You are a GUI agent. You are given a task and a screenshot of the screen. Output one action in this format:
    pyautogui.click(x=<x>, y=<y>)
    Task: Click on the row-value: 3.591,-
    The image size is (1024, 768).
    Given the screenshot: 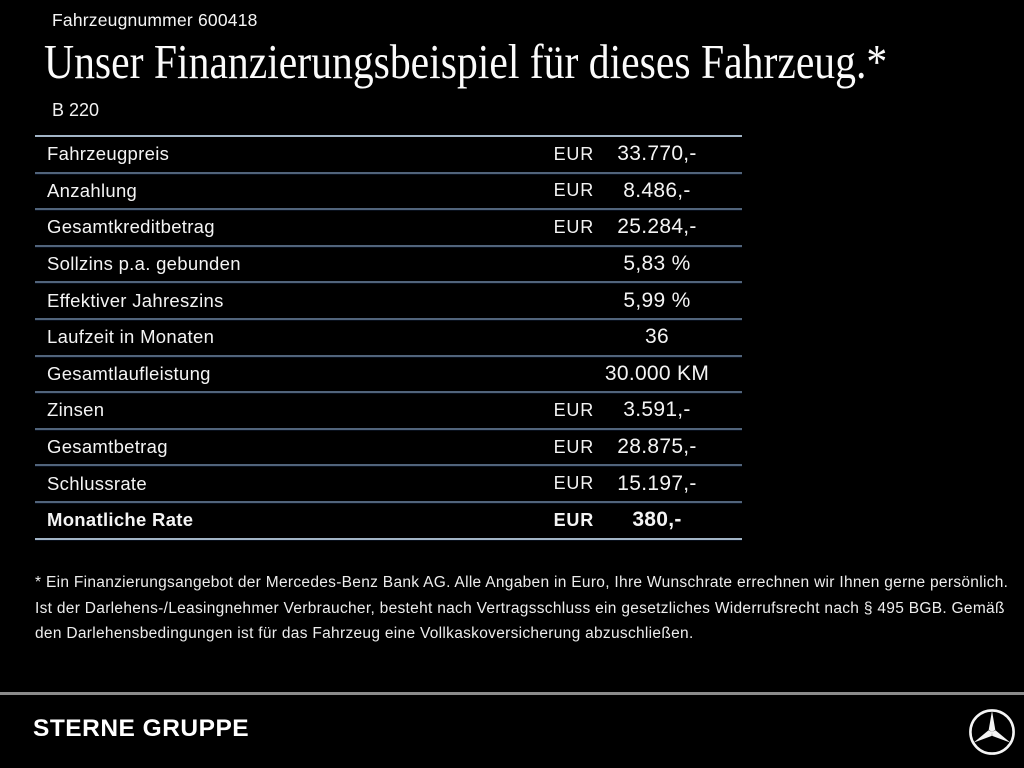 What is the action you would take?
    pyautogui.click(x=657, y=410)
    